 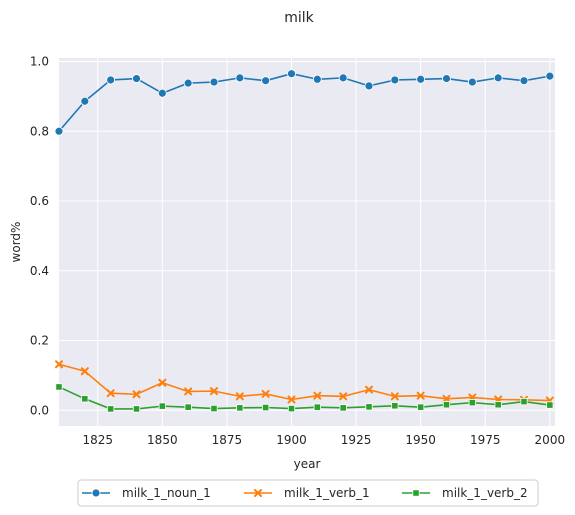 I want to click on y-tick-label: 0.2, so click(x=39, y=341).